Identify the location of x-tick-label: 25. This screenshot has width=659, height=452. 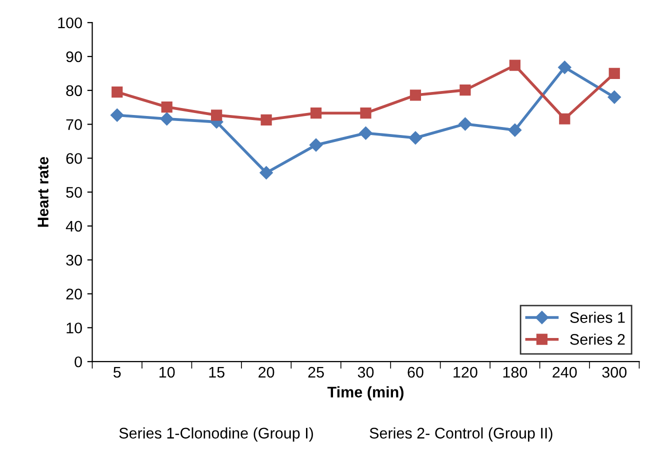
(316, 372).